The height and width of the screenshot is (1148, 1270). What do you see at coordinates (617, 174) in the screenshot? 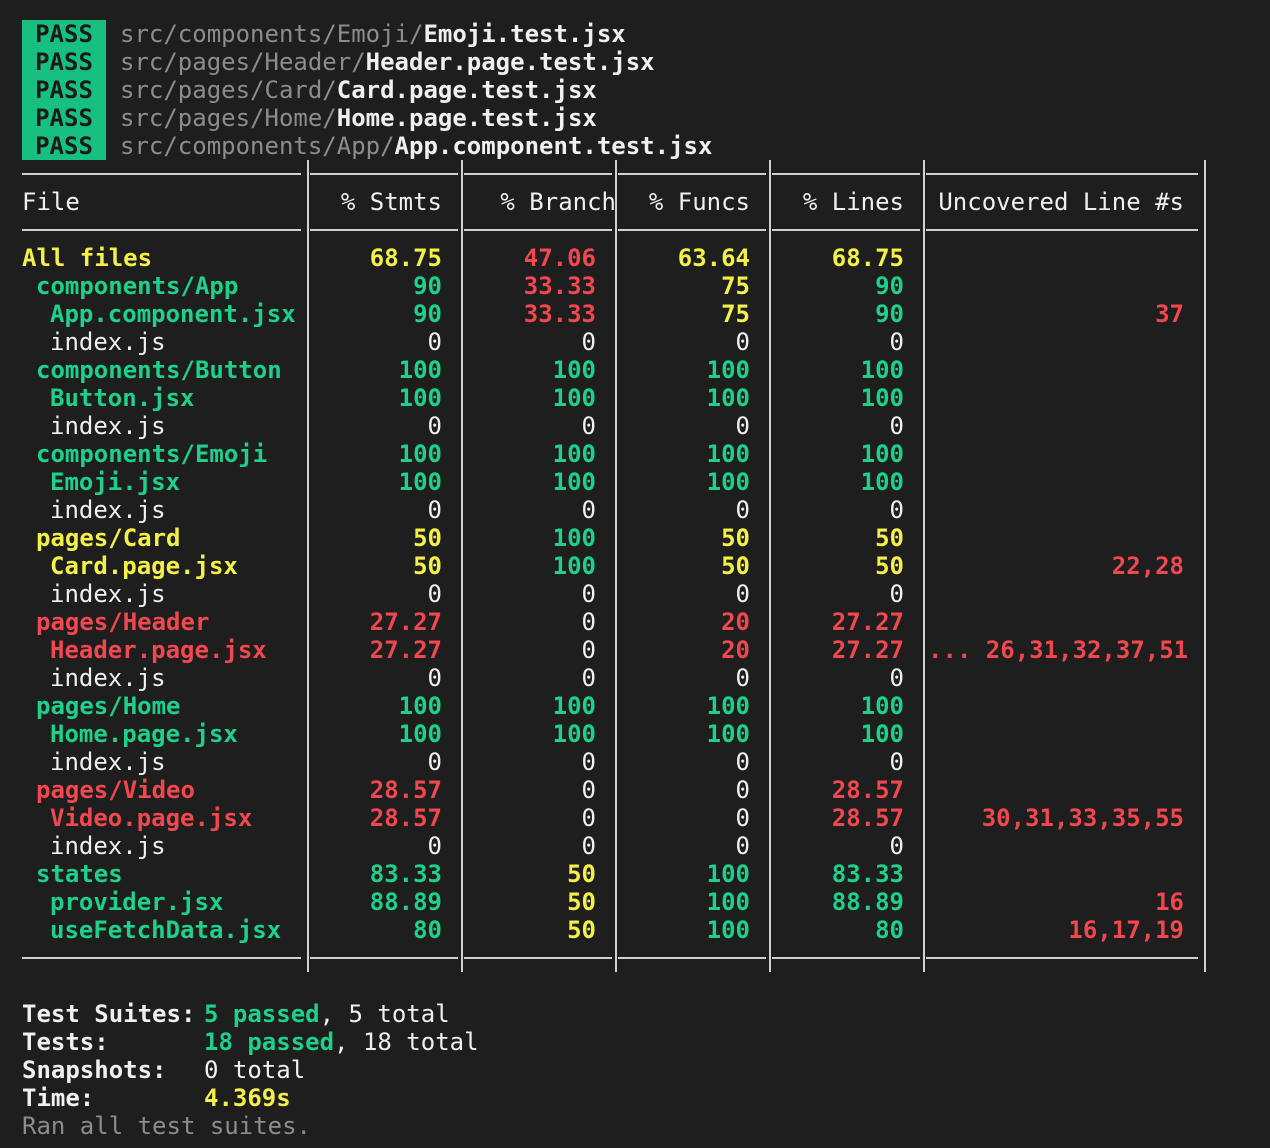
I see `table-separator-top` at bounding box center [617, 174].